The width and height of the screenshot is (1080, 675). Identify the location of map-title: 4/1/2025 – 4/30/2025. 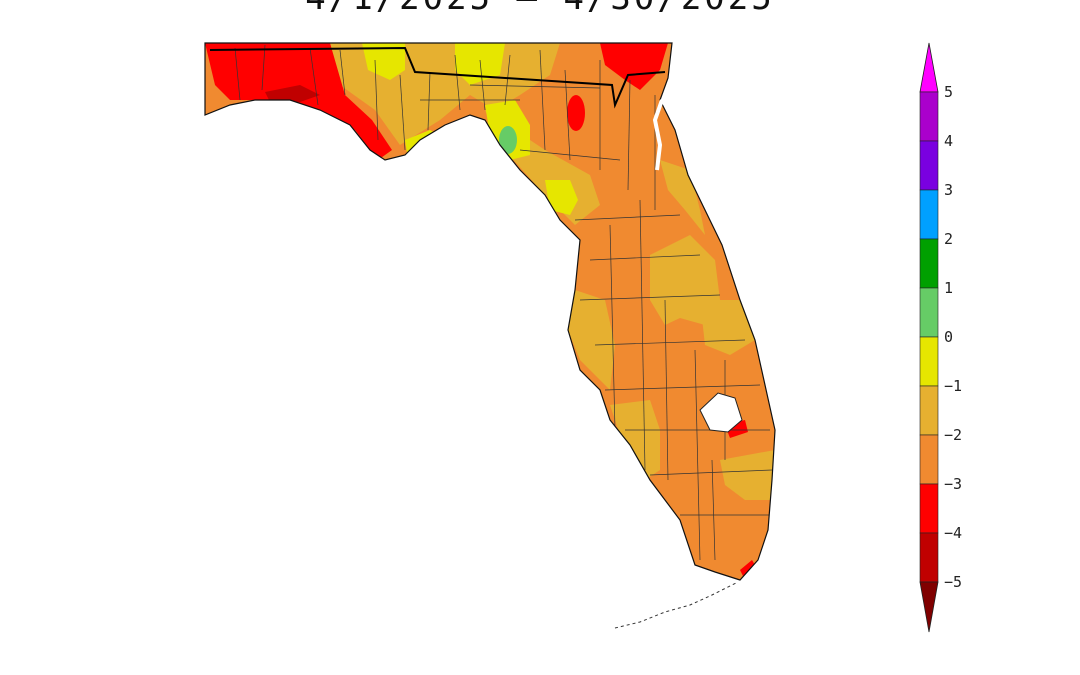
(540, 9).